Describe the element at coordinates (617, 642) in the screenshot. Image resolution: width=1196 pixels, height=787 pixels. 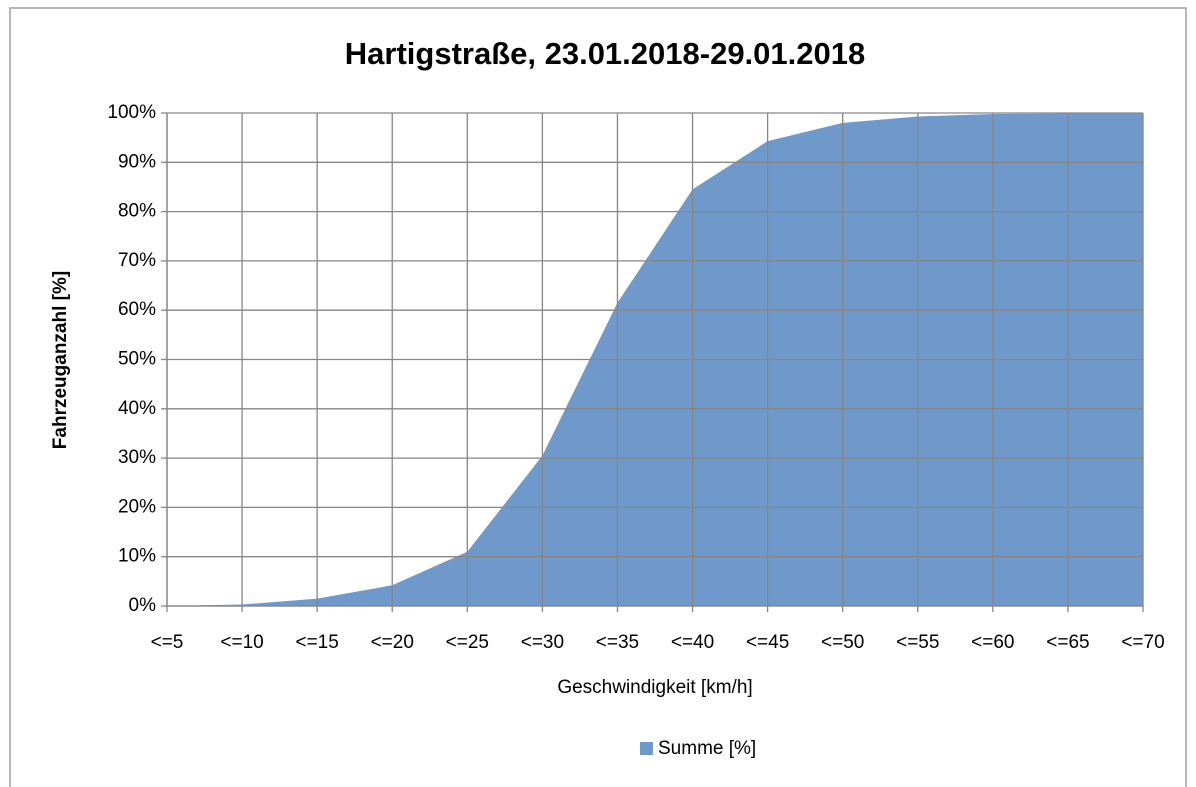
I see `x-tick-label: <=35` at that location.